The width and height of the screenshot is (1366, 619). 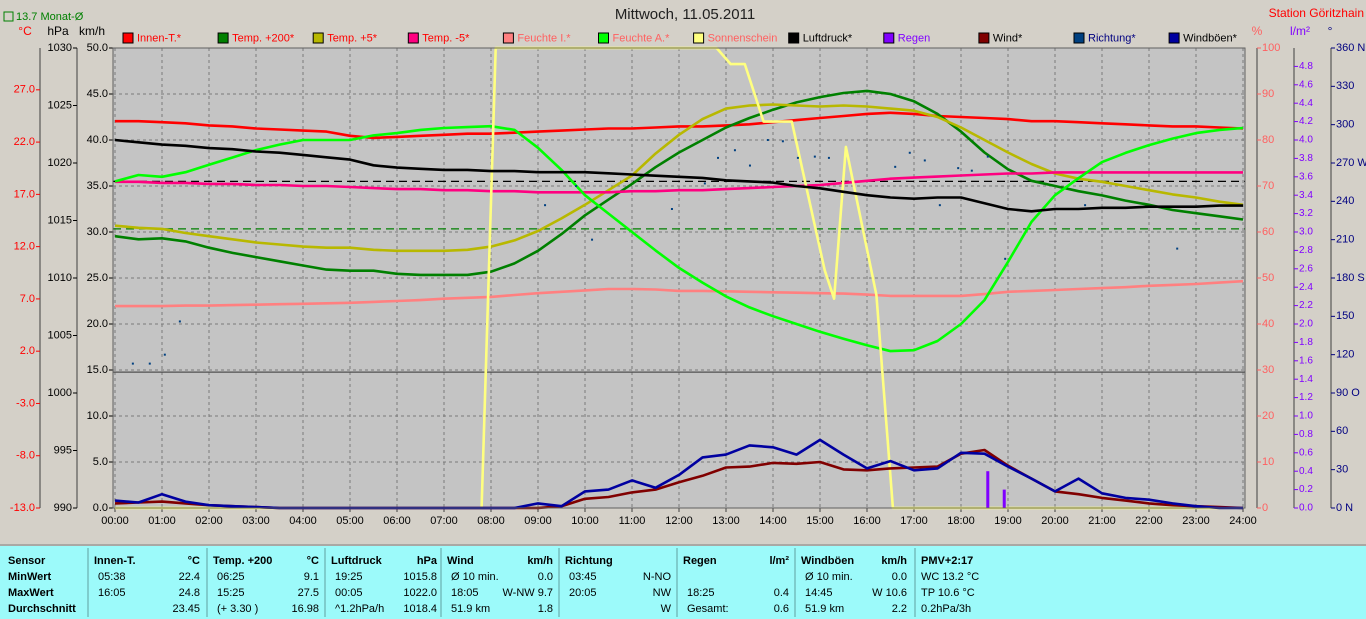 What do you see at coordinates (186, 609) in the screenshot?
I see `table-cell: 23.45` at bounding box center [186, 609].